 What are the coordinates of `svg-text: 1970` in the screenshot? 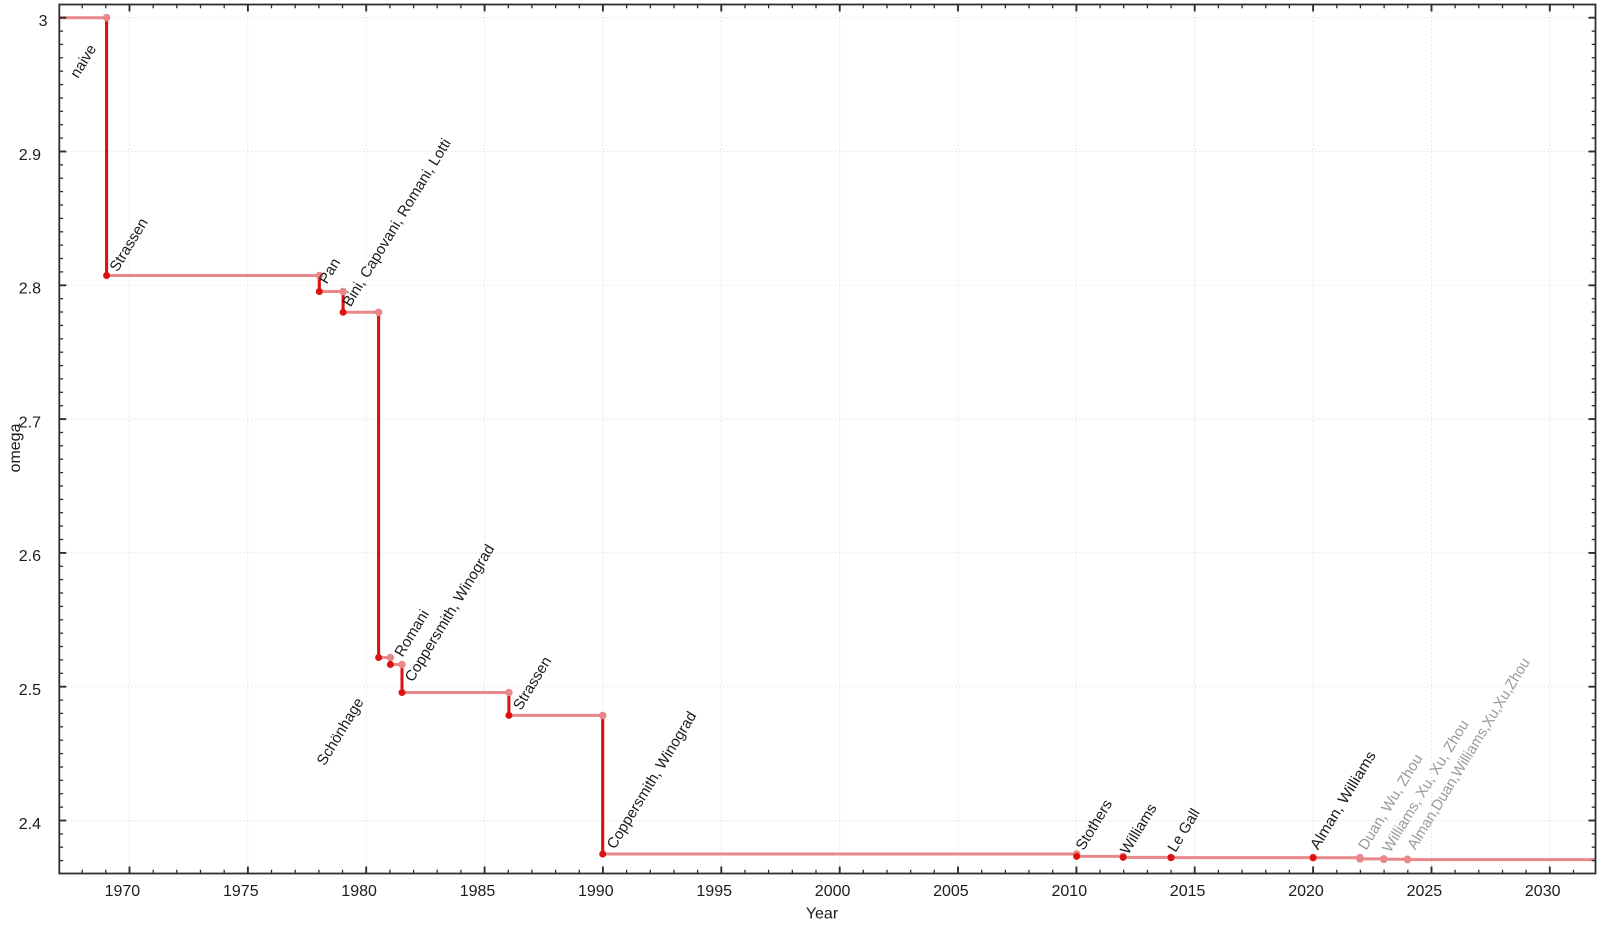 It's located at (123, 891).